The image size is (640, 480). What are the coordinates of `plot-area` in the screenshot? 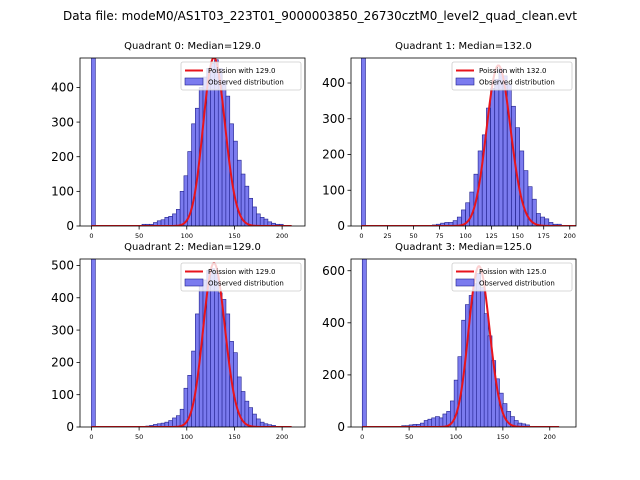 It's located at (460, 343).